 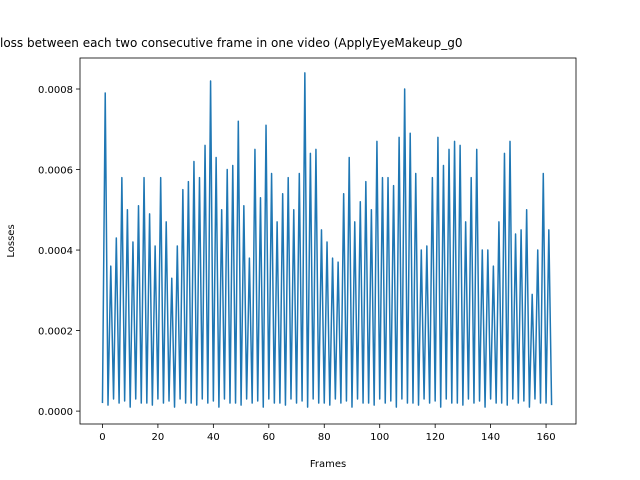 What do you see at coordinates (158, 437) in the screenshot?
I see `x-tick-label: 20` at bounding box center [158, 437].